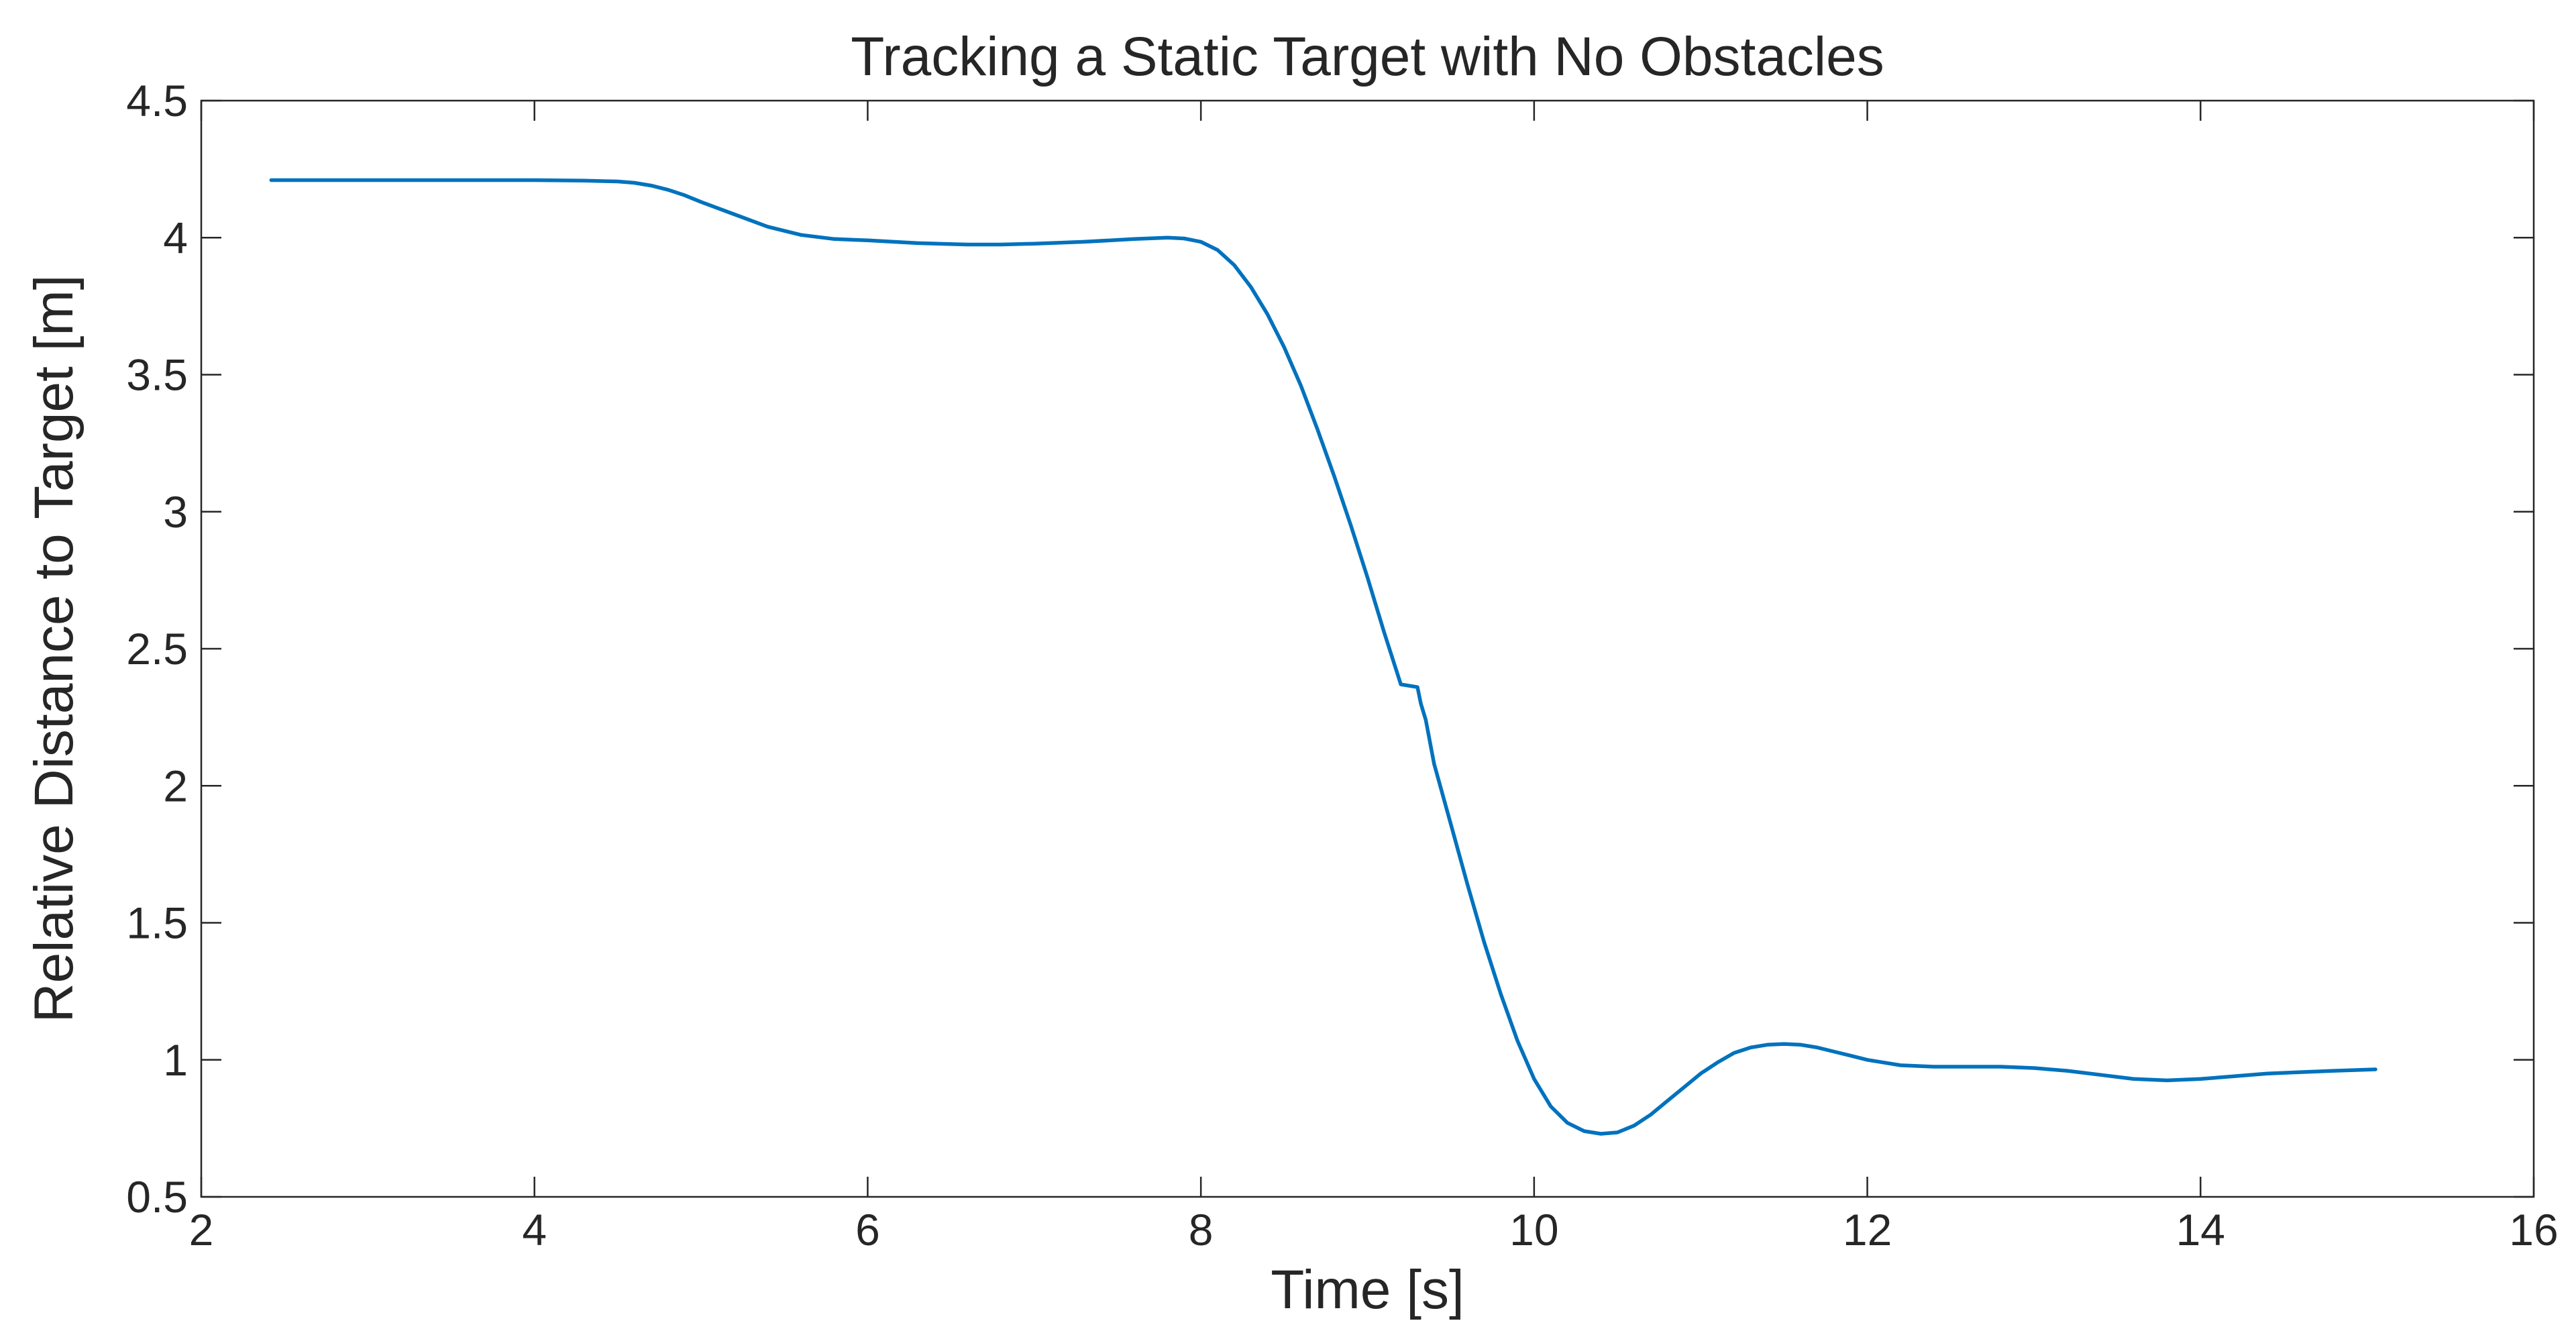  I want to click on x-tick-label: 14, so click(2200, 1230).